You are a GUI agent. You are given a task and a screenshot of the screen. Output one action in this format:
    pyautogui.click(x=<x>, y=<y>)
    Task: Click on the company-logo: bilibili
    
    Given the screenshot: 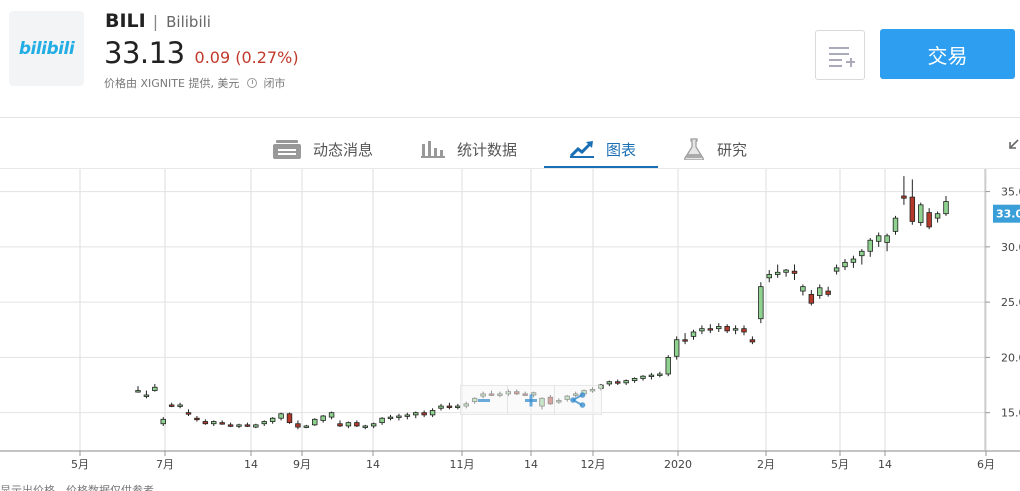 What is the action you would take?
    pyautogui.click(x=46, y=48)
    